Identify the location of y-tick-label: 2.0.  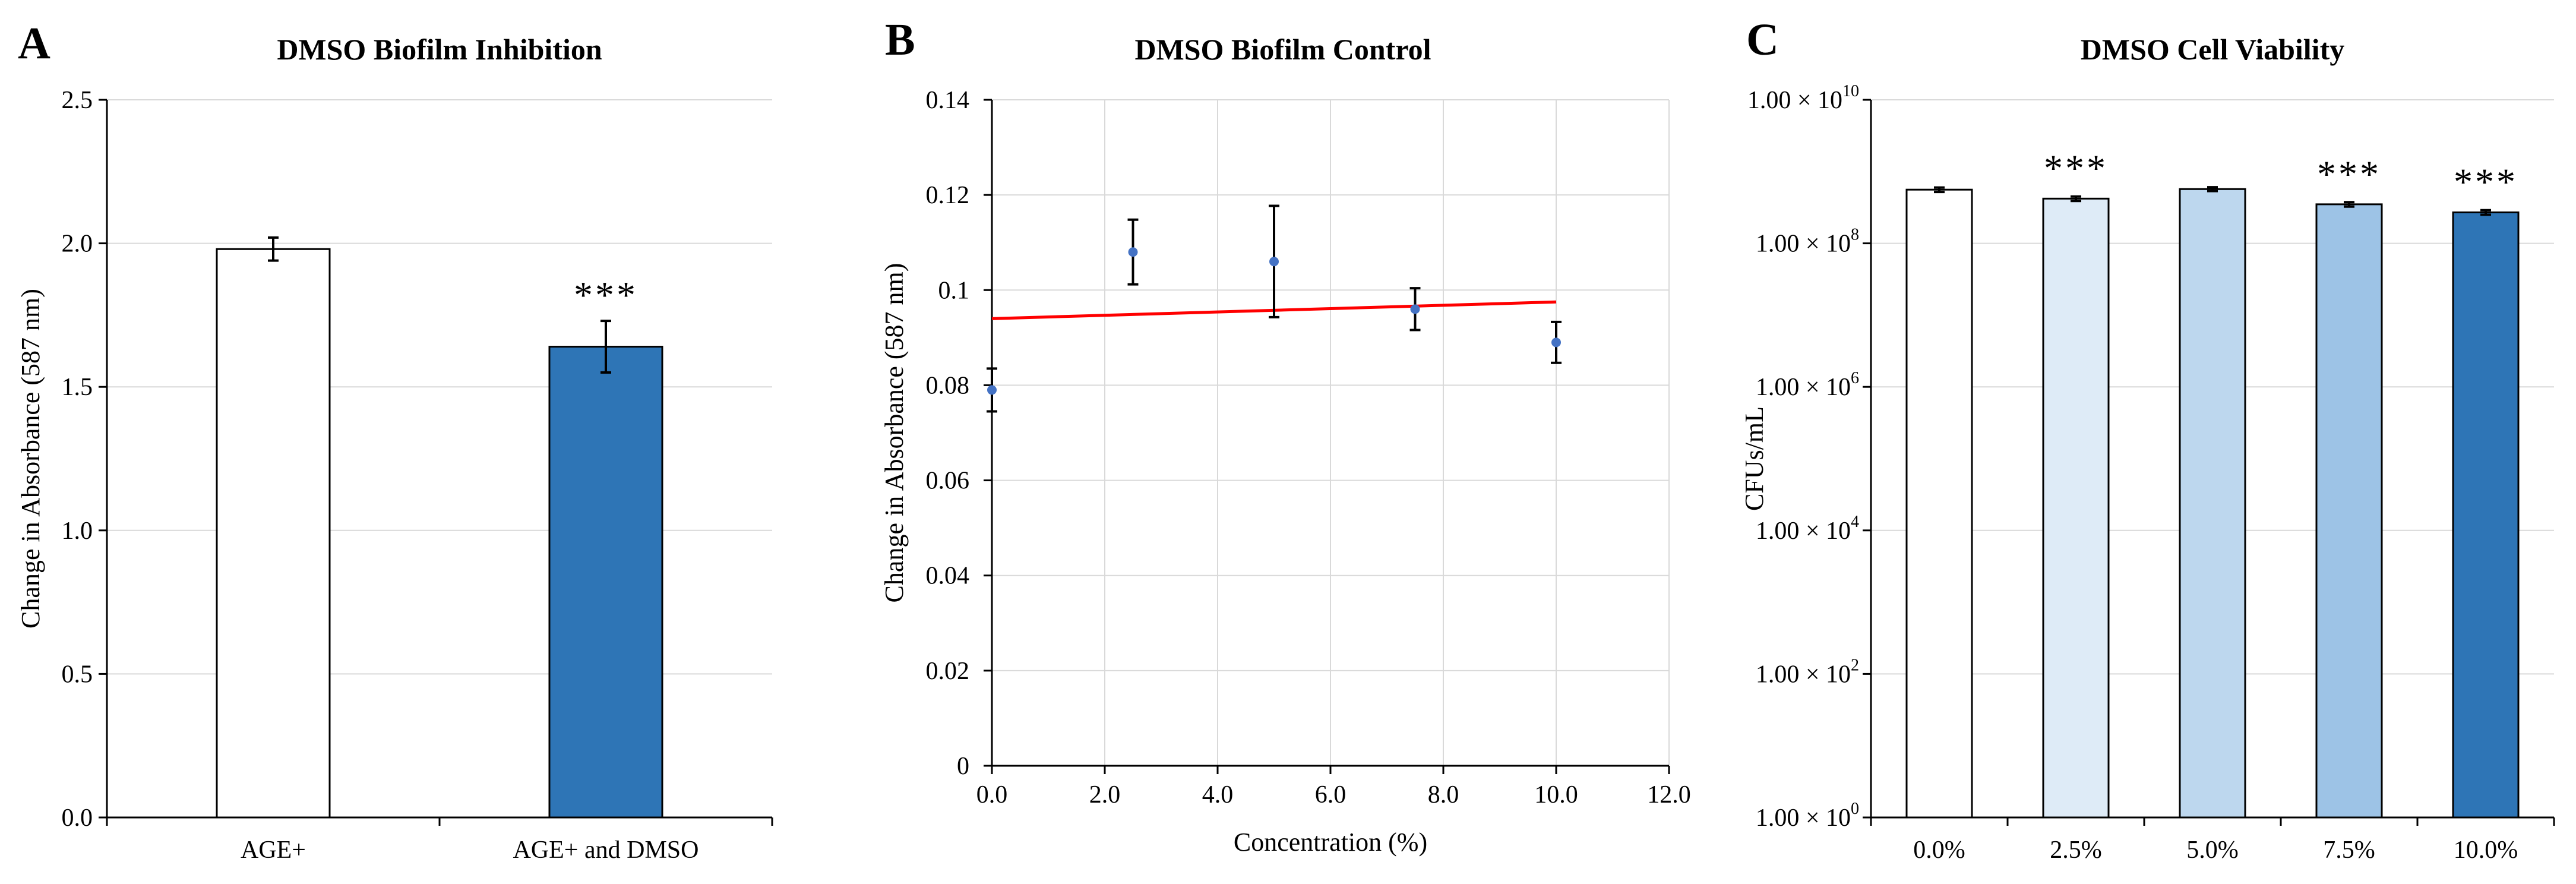
(77, 245).